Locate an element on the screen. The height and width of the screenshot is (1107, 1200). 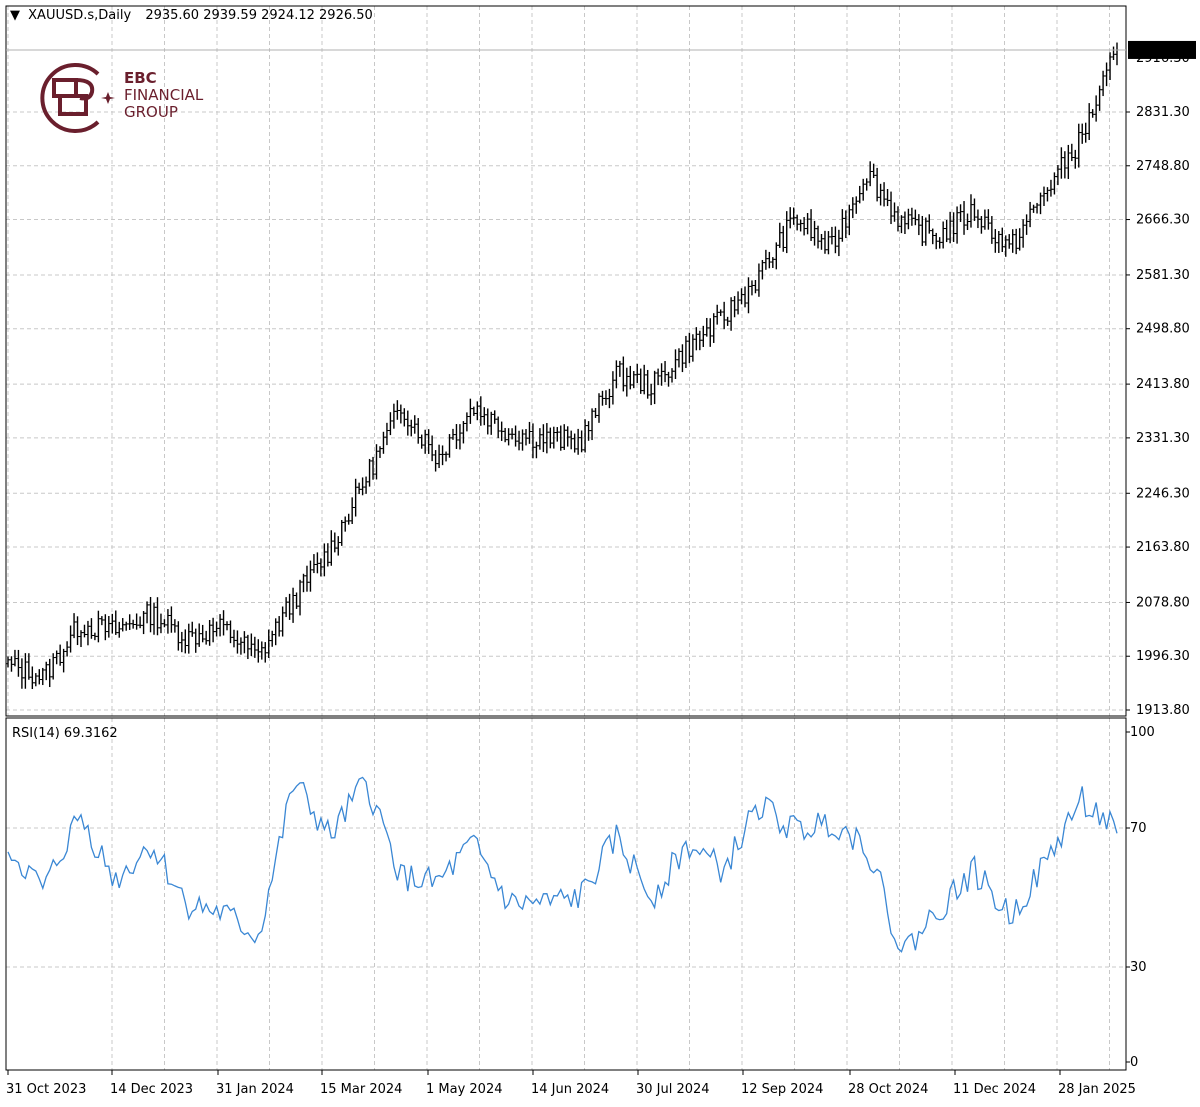
rsi-line-group is located at coordinates (562, 864).